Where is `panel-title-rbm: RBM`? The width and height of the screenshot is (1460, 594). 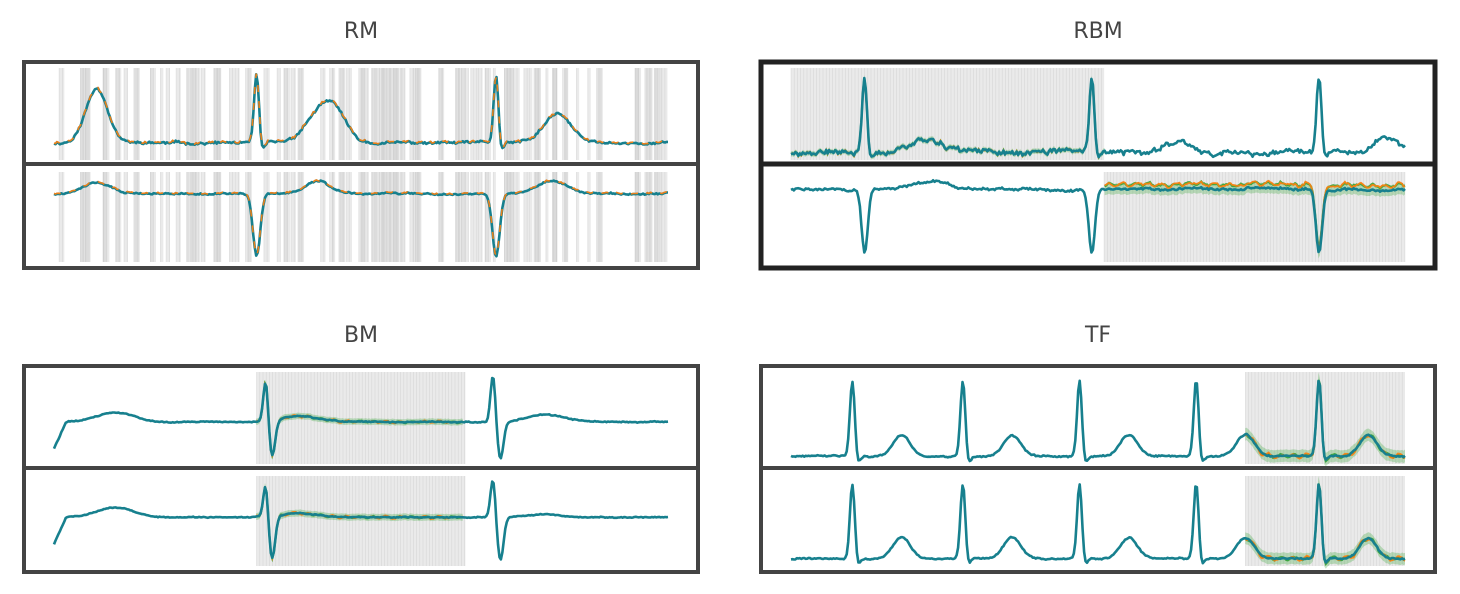 panel-title-rbm: RBM is located at coordinates (1097, 31).